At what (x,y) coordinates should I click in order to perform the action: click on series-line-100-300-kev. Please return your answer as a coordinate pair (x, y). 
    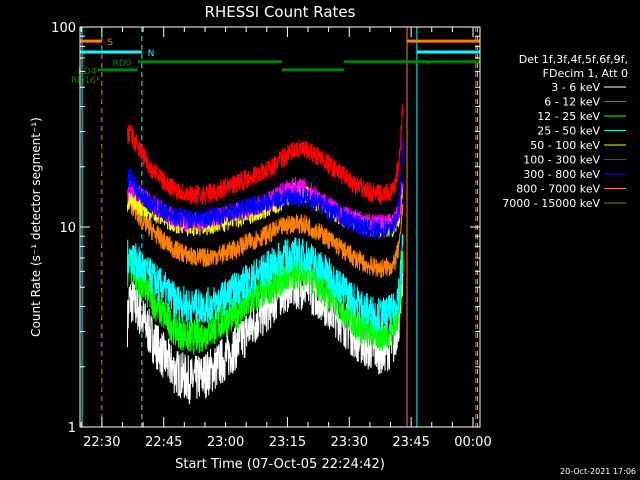
    Looking at the image, I should click on (265, 155).